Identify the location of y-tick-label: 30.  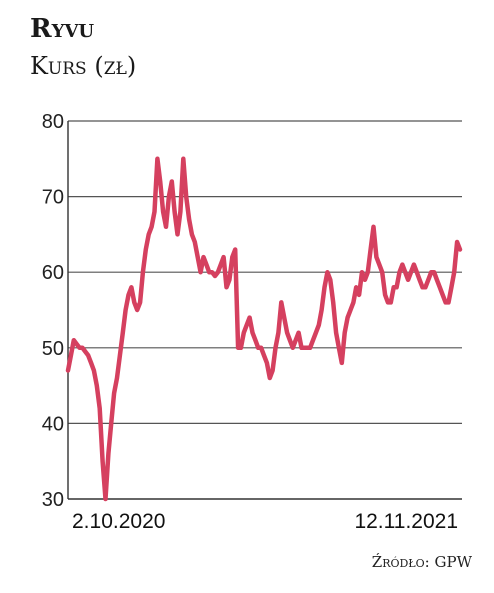
(53, 500).